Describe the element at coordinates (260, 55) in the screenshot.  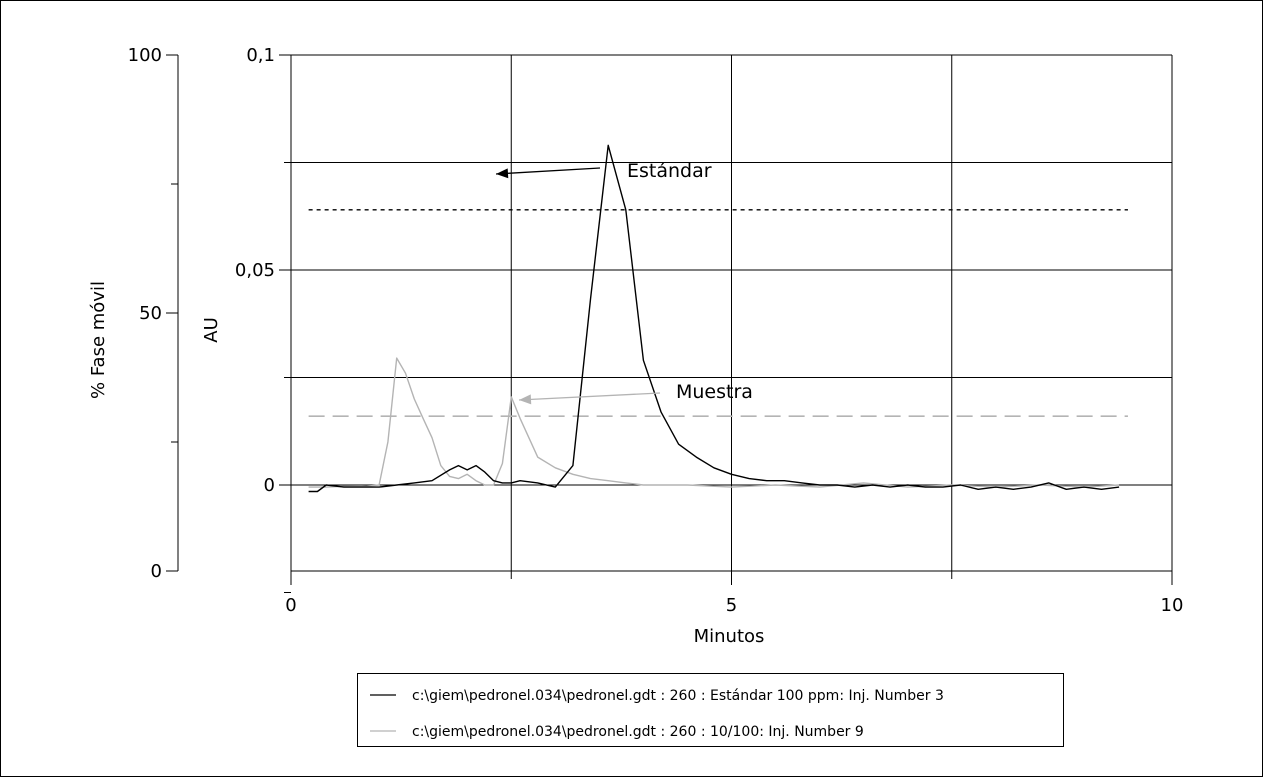
I see `y-tick-label: 0,1` at that location.